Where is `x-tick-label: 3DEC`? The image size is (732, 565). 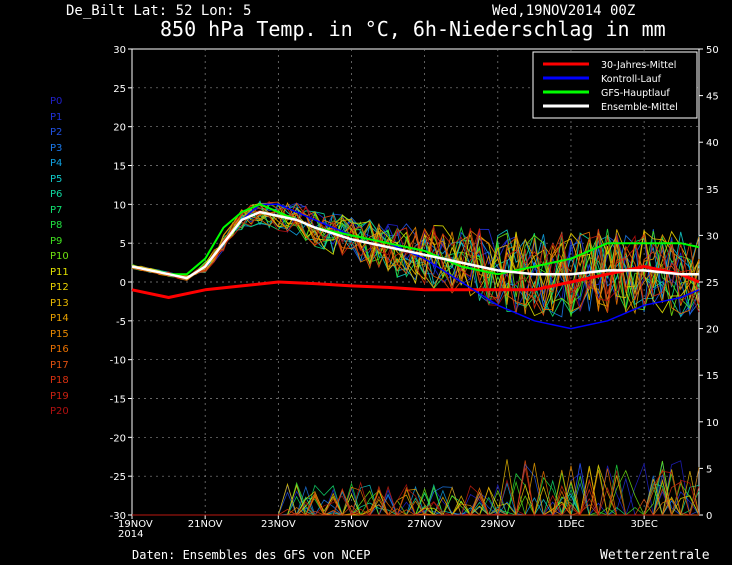 x-tick-label: 3DEC is located at coordinates (643, 524).